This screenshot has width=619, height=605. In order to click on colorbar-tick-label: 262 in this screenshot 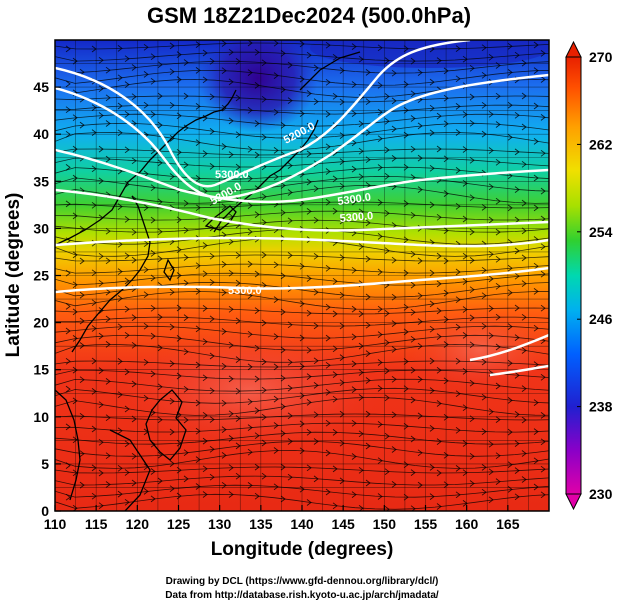, I will do `click(601, 144)`.